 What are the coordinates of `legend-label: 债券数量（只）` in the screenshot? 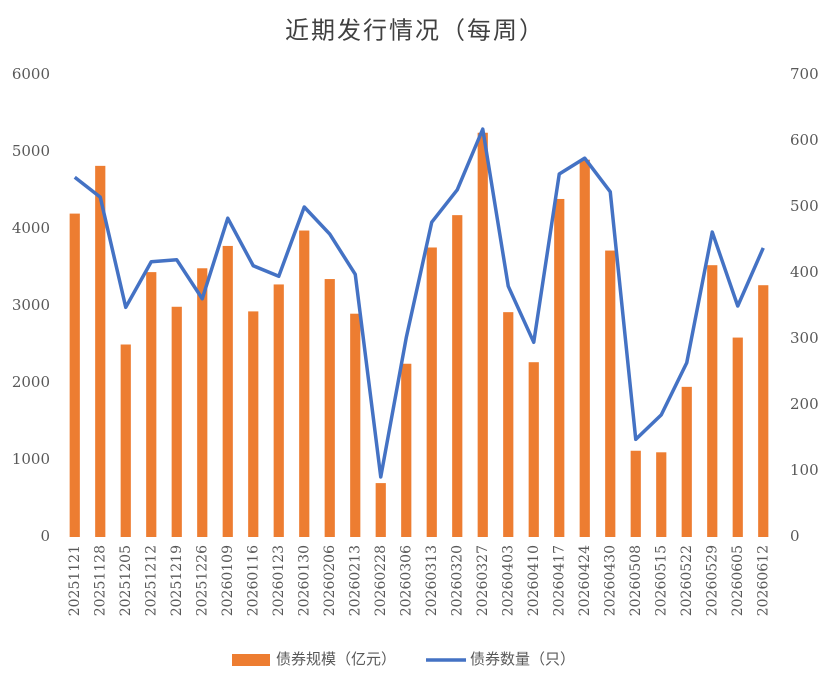 It's located at (522, 659).